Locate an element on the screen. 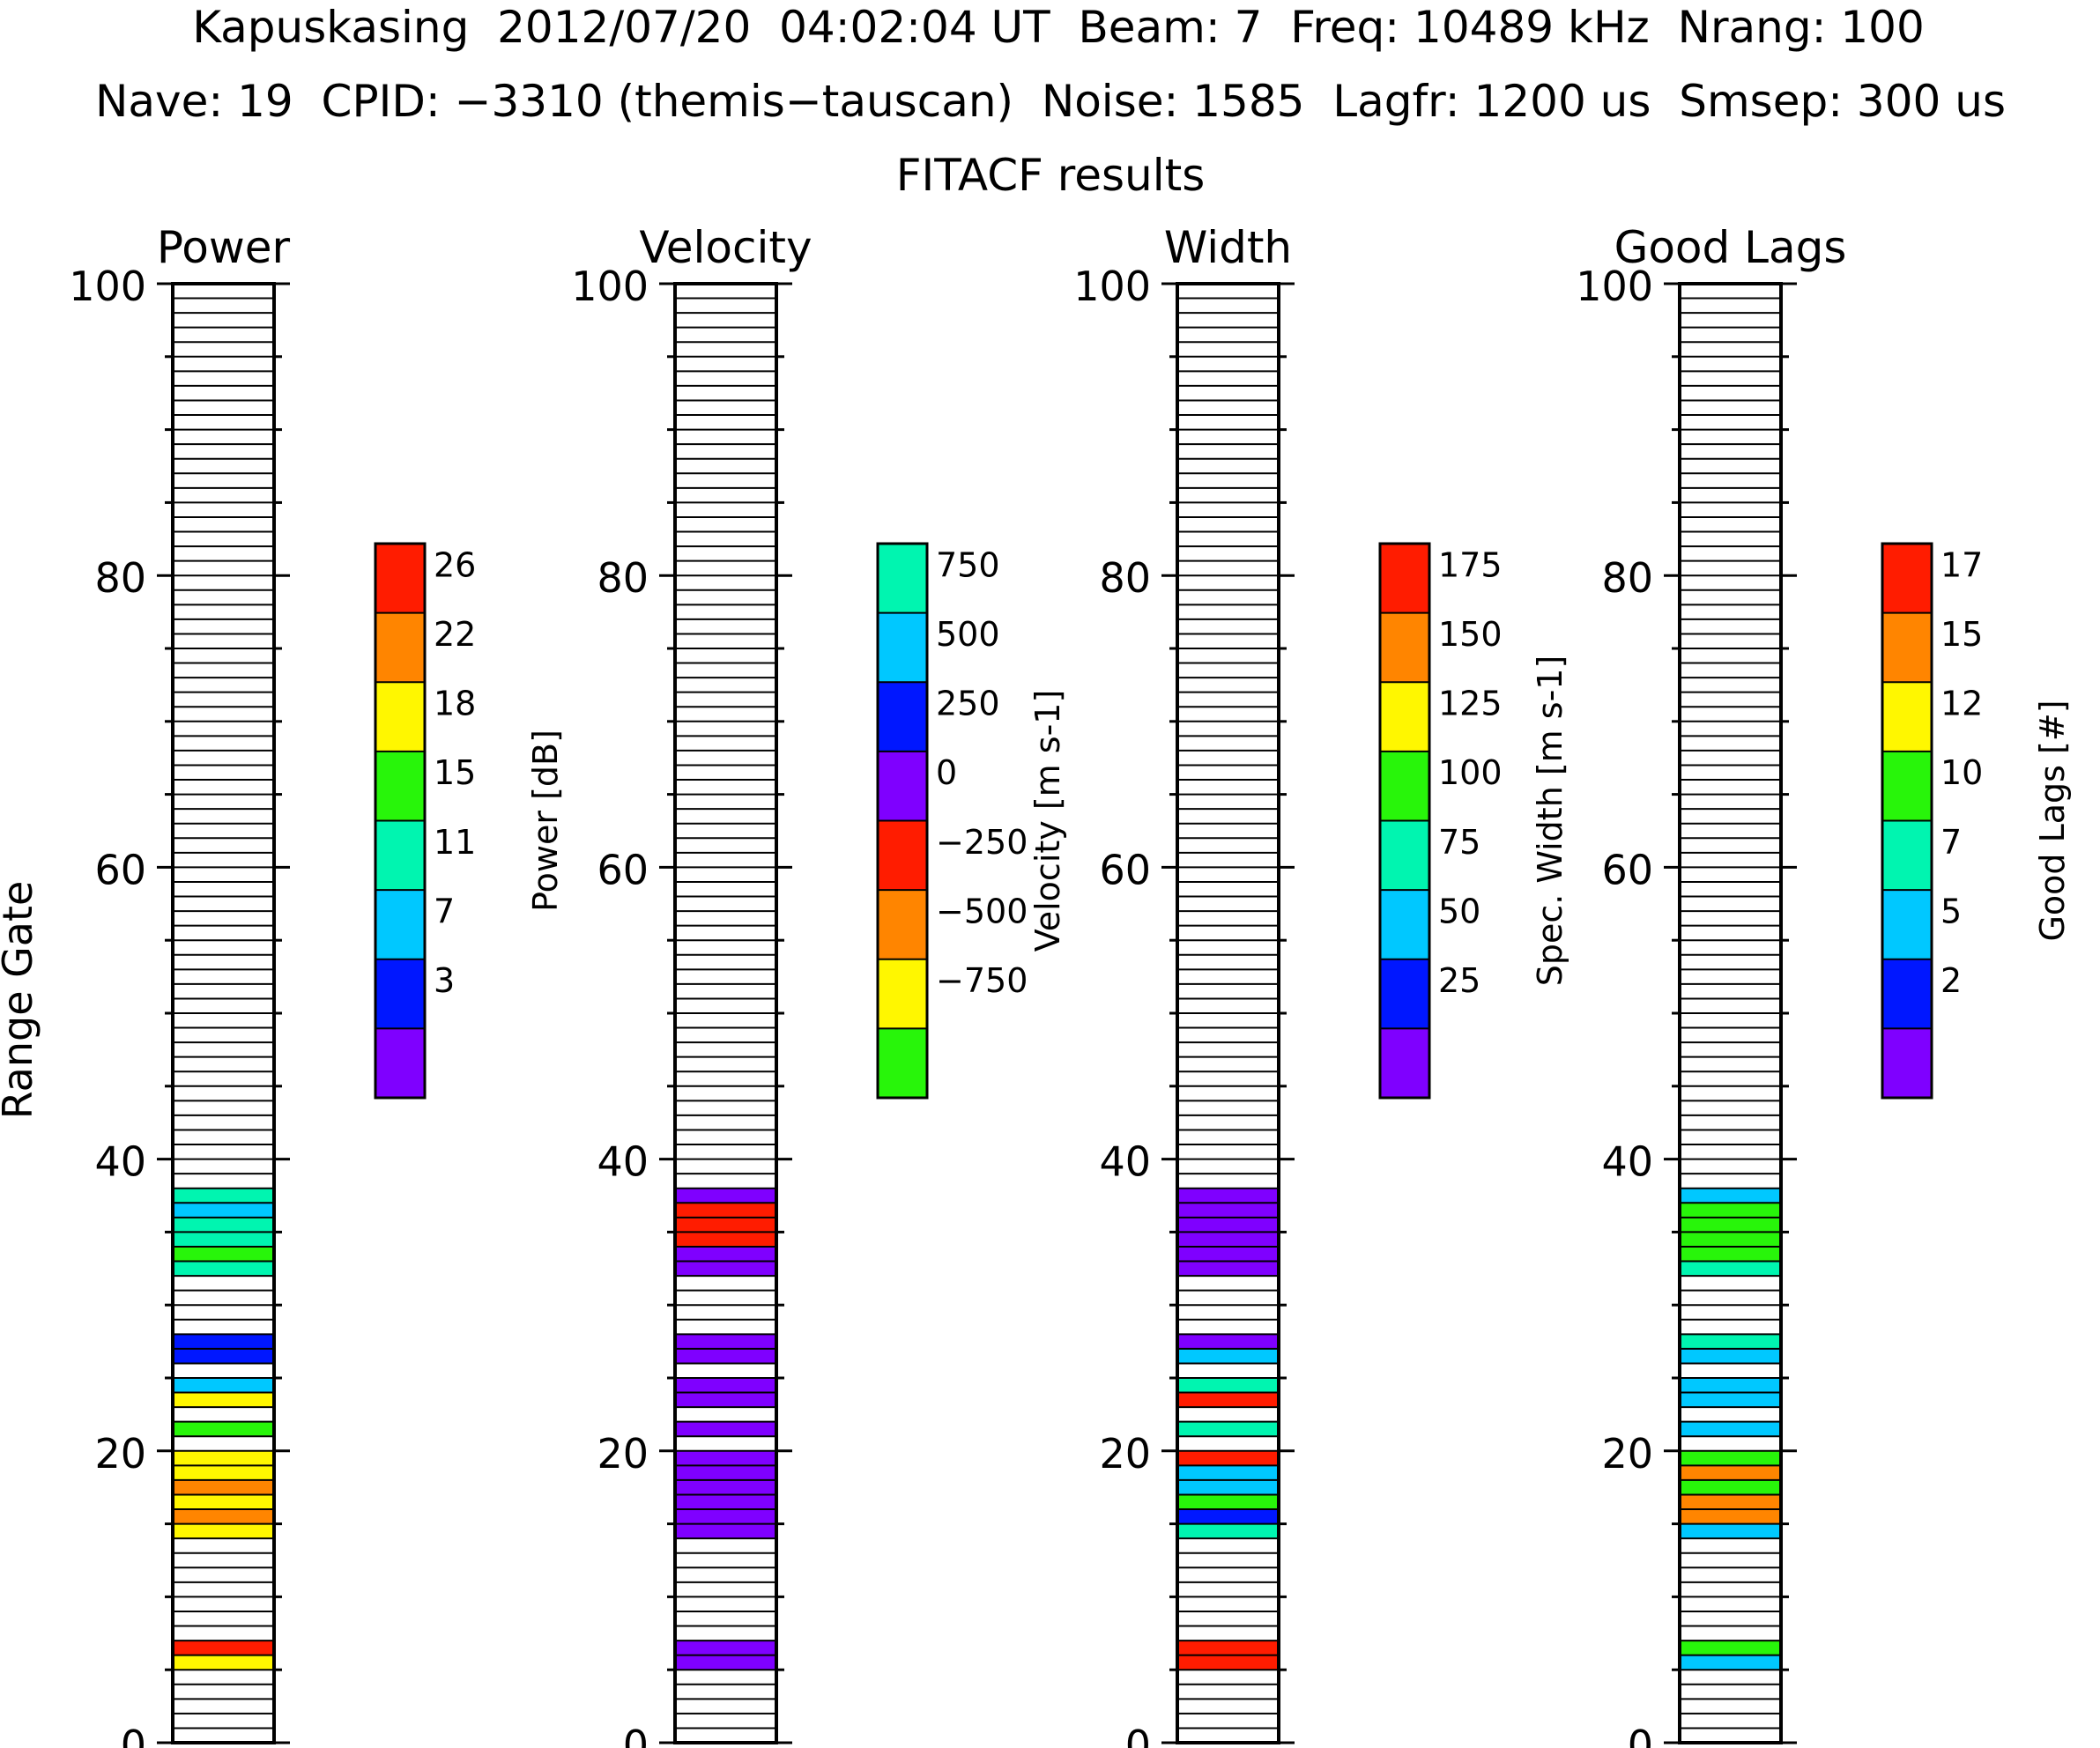  y-axis-label: Range Gate is located at coordinates (21, 1000).